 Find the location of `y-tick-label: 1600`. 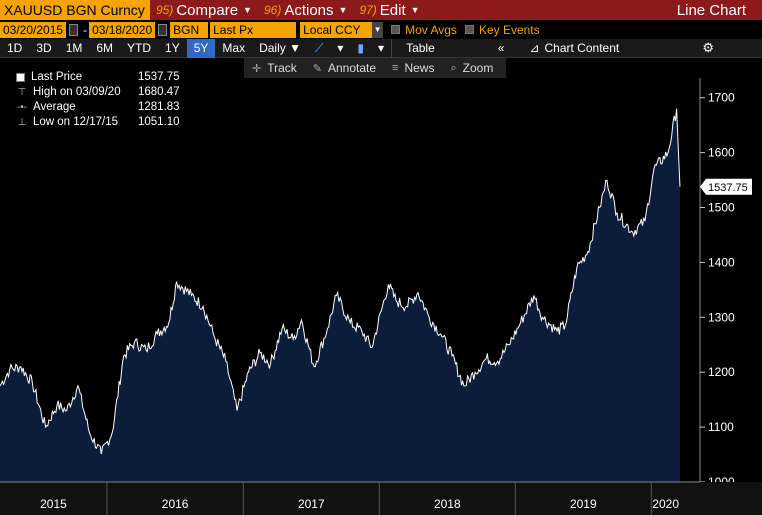

y-tick-label: 1600 is located at coordinates (721, 153).